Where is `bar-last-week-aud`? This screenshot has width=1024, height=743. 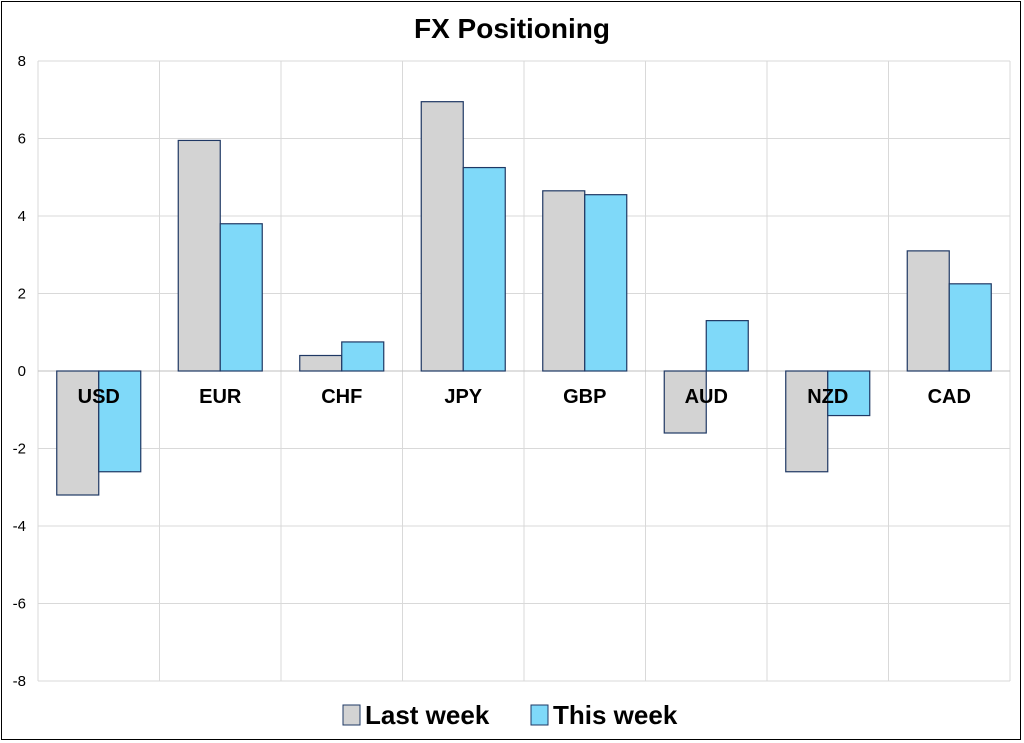 bar-last-week-aud is located at coordinates (685, 402).